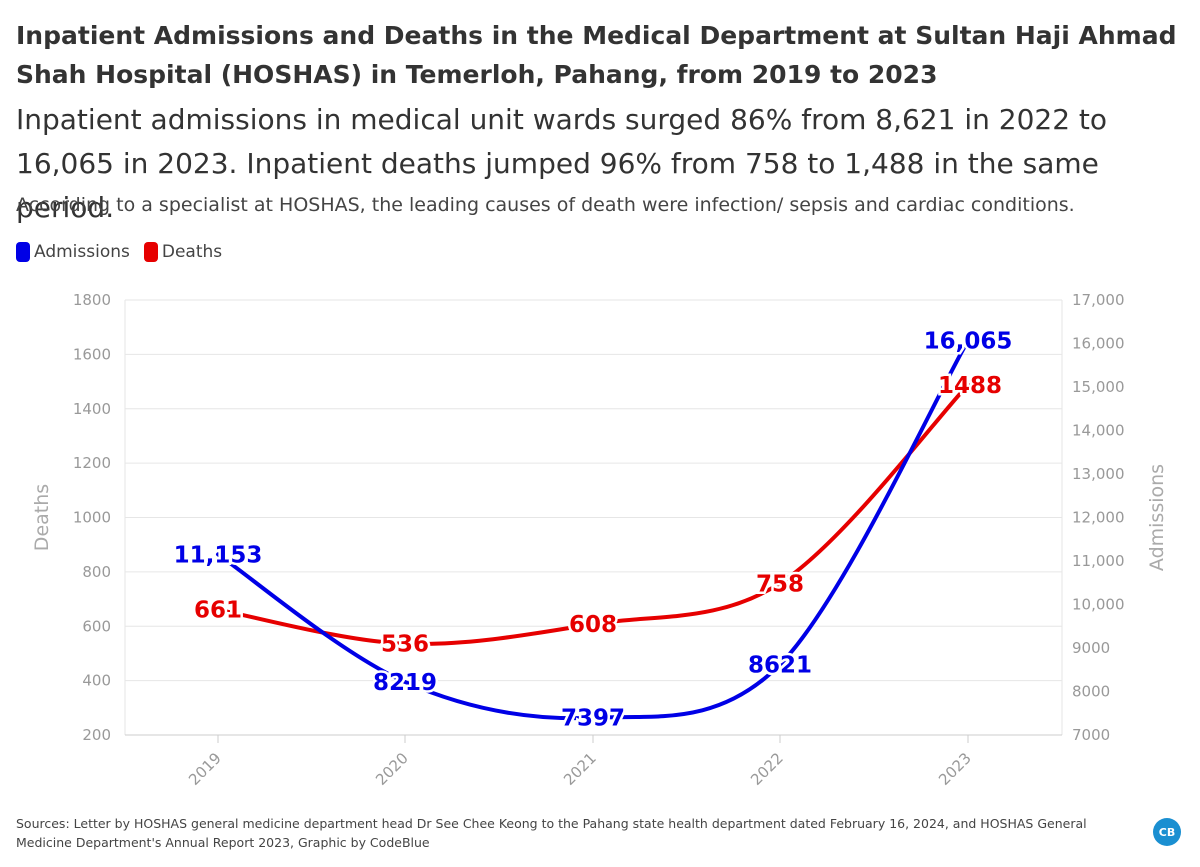 The width and height of the screenshot is (1200, 867). Describe the element at coordinates (23, 252) in the screenshot. I see `legend-swatch-admissions` at that location.